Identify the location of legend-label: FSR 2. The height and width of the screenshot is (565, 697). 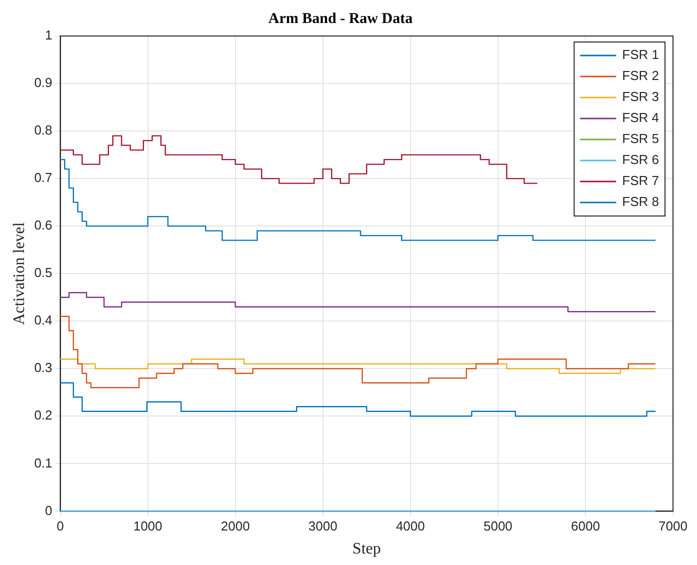
(640, 76).